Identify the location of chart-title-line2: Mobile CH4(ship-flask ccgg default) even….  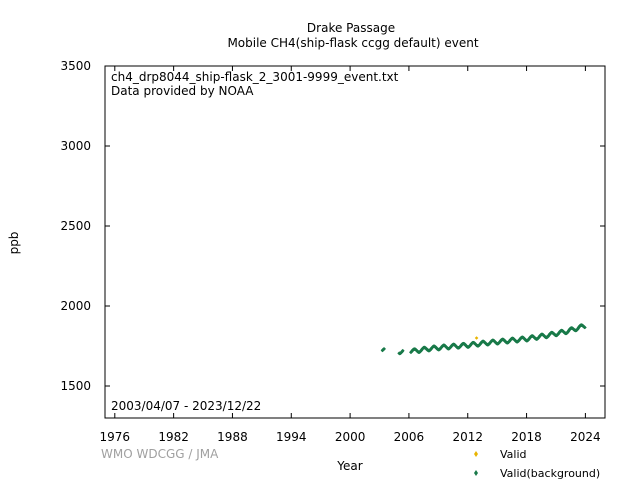
(352, 43).